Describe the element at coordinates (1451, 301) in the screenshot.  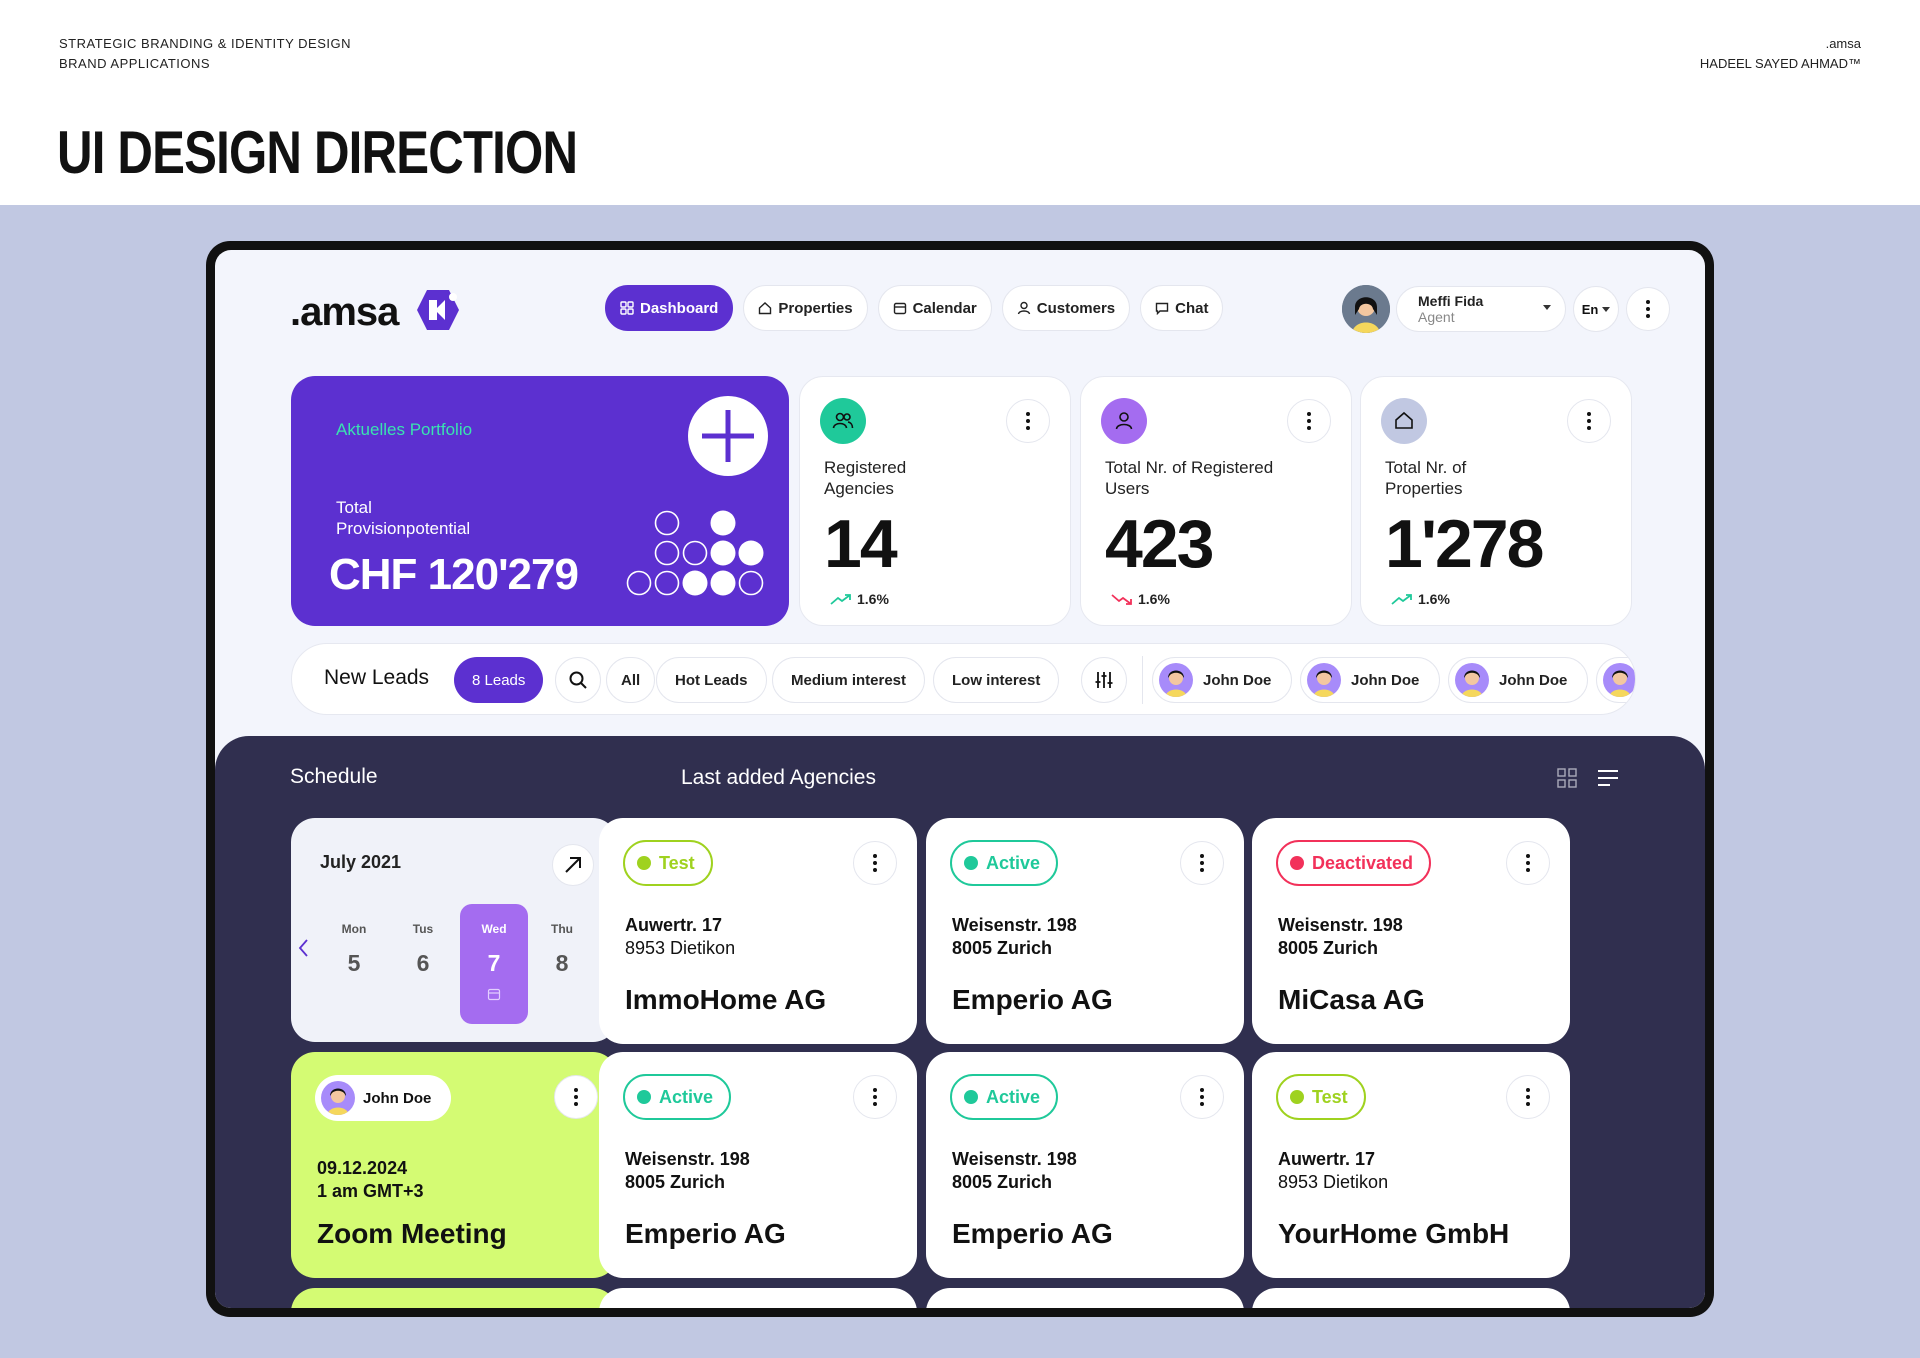
I see `user-name: Meffi Fida` at that location.